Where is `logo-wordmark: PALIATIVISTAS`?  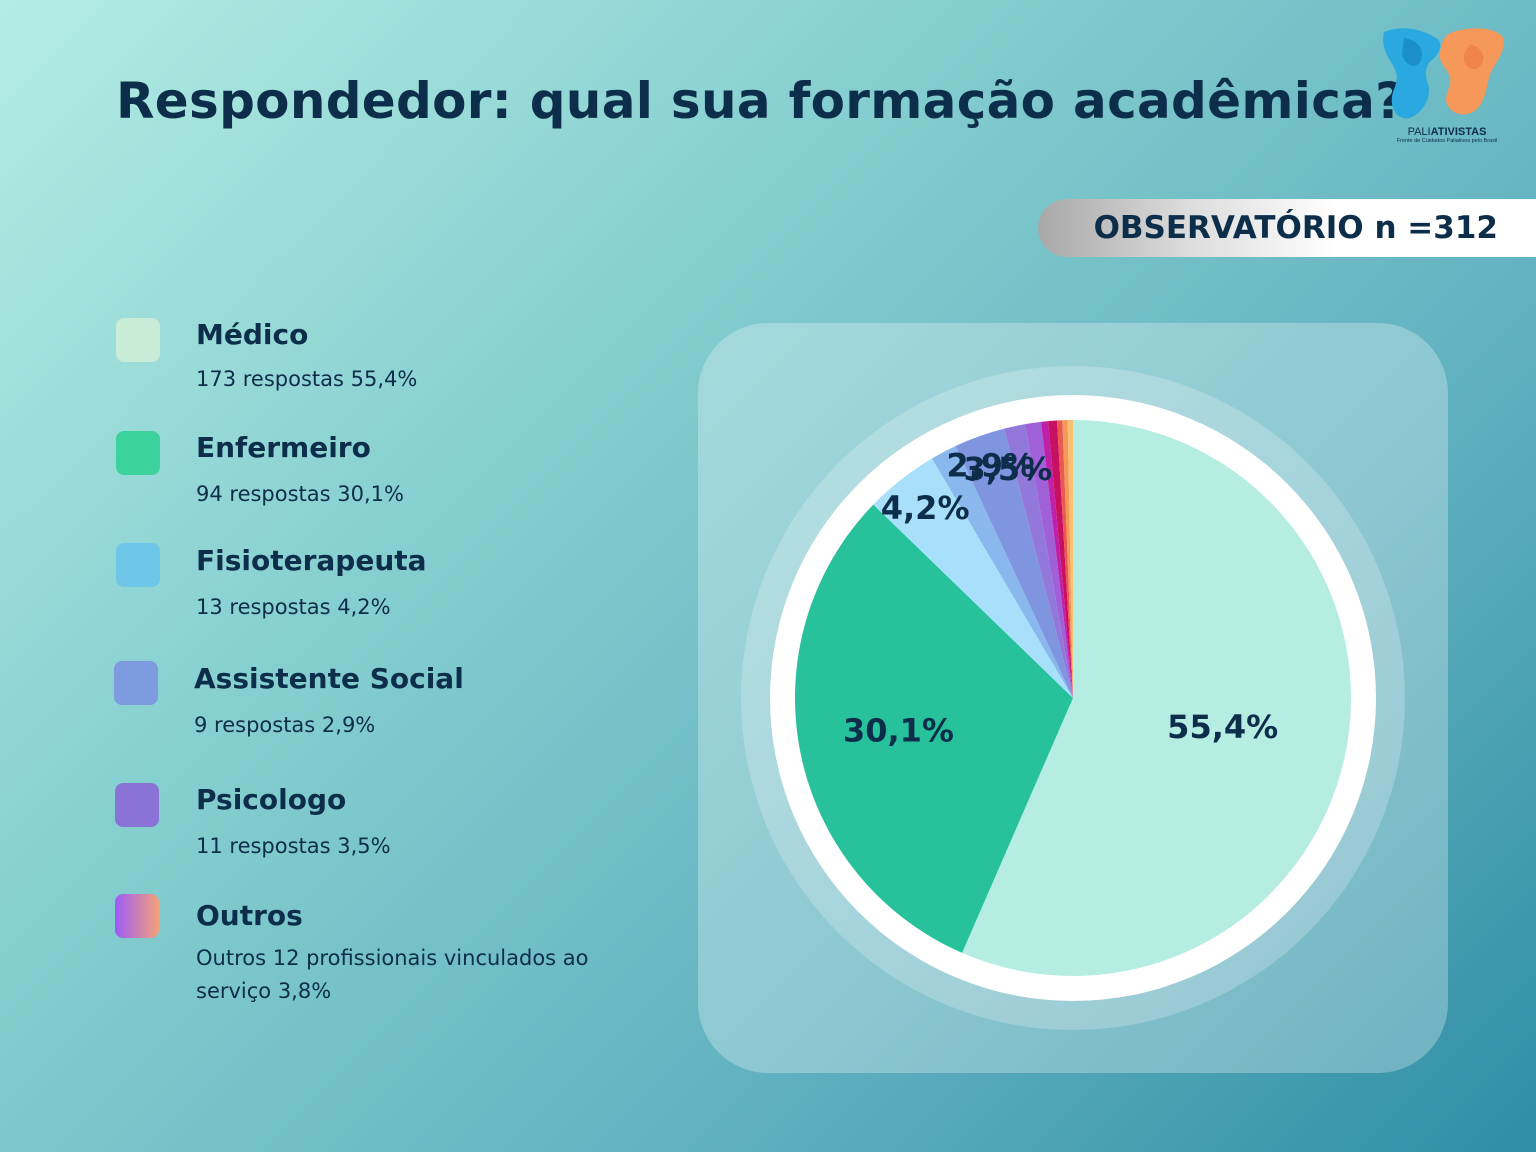 logo-wordmark: PALIATIVISTAS is located at coordinates (1447, 132).